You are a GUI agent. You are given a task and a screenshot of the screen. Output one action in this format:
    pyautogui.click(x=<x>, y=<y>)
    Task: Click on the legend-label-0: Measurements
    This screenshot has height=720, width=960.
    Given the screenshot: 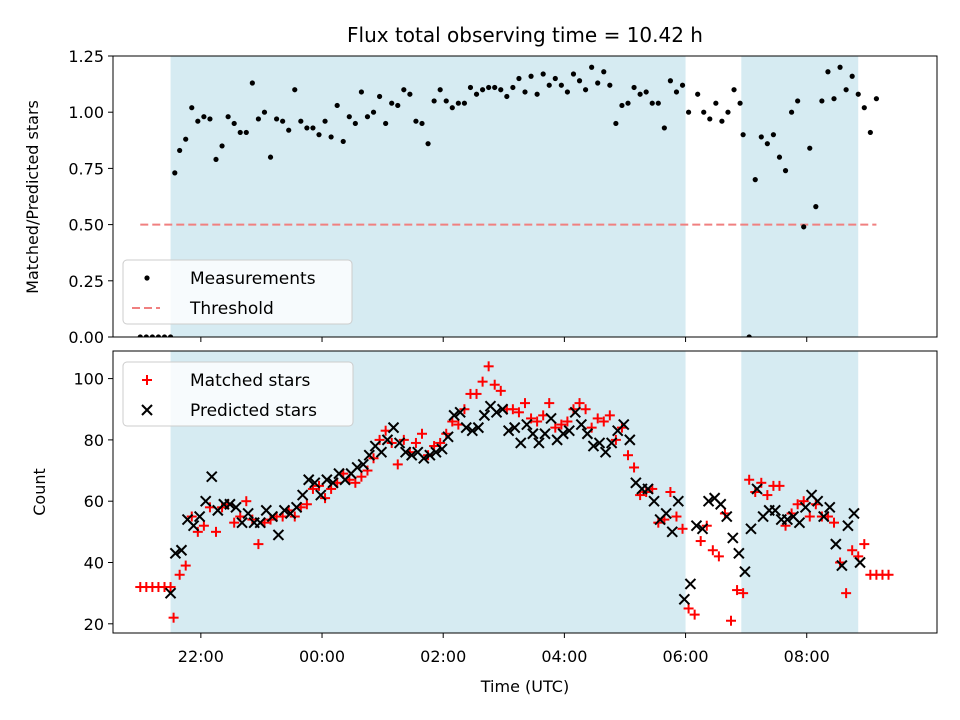 What is the action you would take?
    pyautogui.click(x=253, y=279)
    